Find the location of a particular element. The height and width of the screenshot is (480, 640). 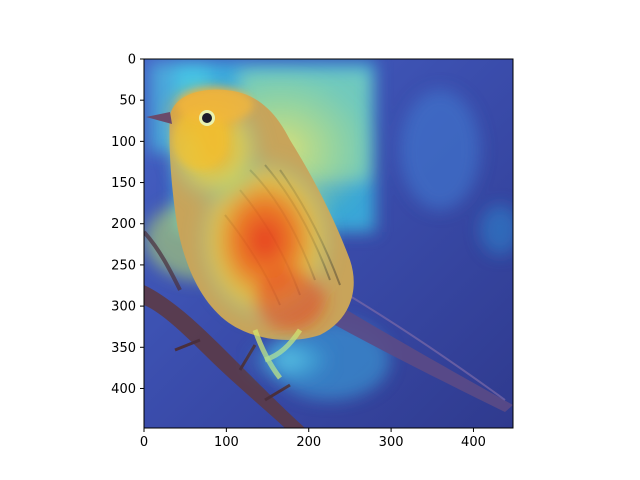

y-tick-label: 250 is located at coordinates (123, 265).